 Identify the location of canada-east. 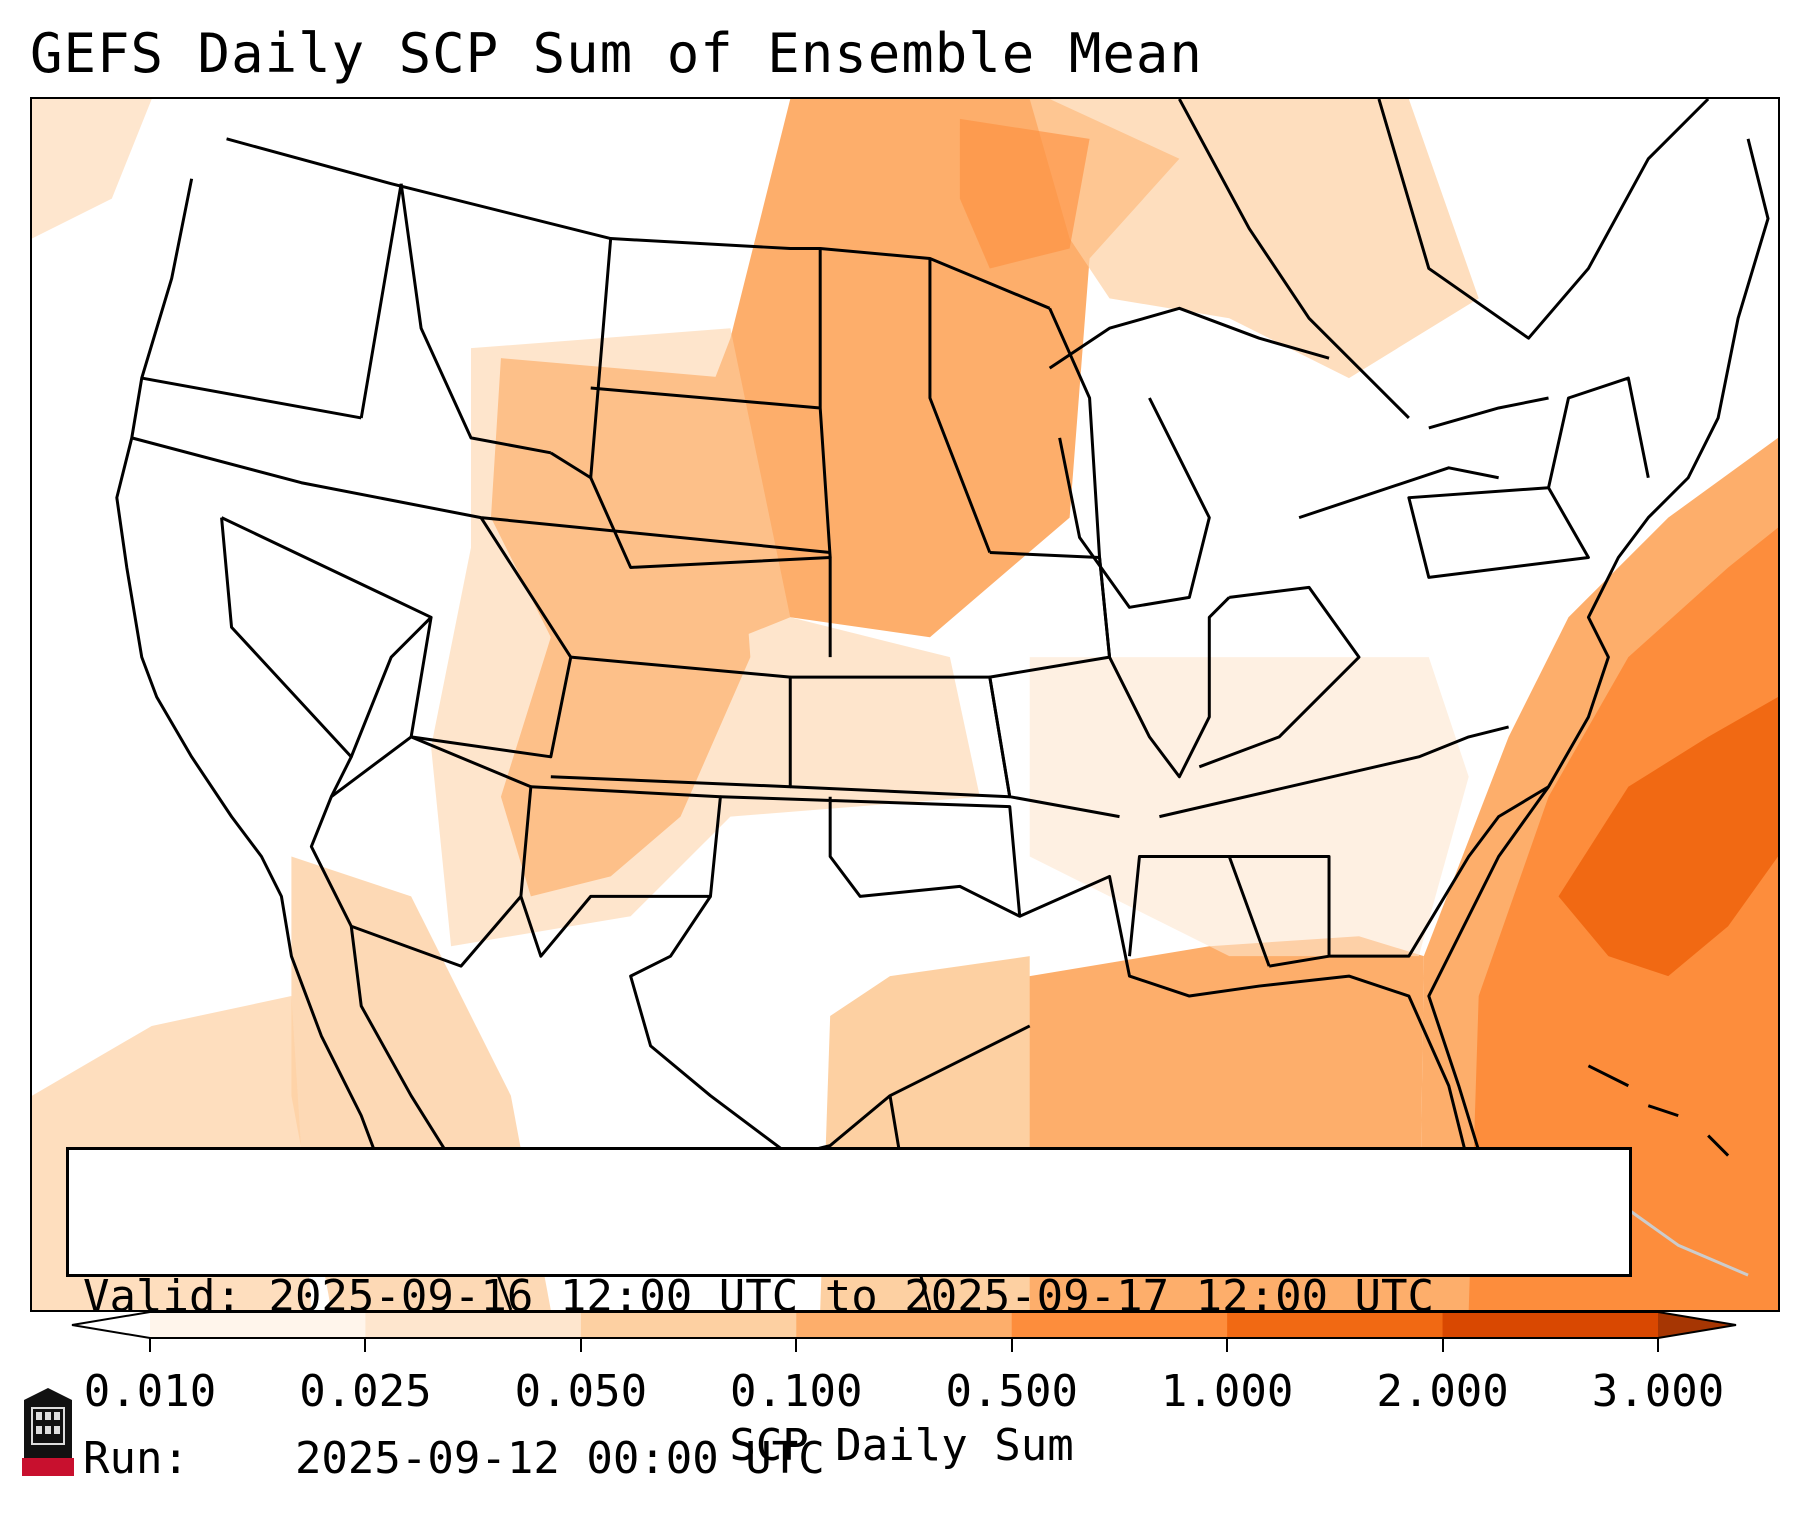
(1444, 259).